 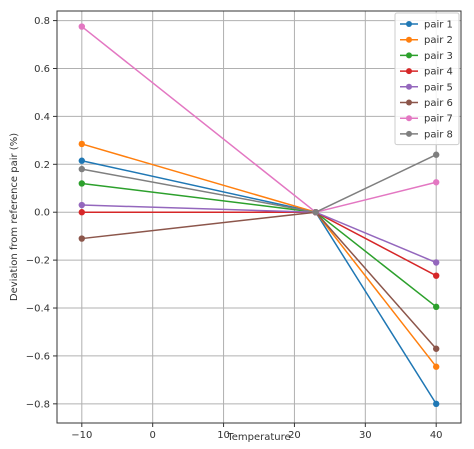 What do you see at coordinates (42, 21) in the screenshot?
I see `y-tick-label: 0.8` at bounding box center [42, 21].